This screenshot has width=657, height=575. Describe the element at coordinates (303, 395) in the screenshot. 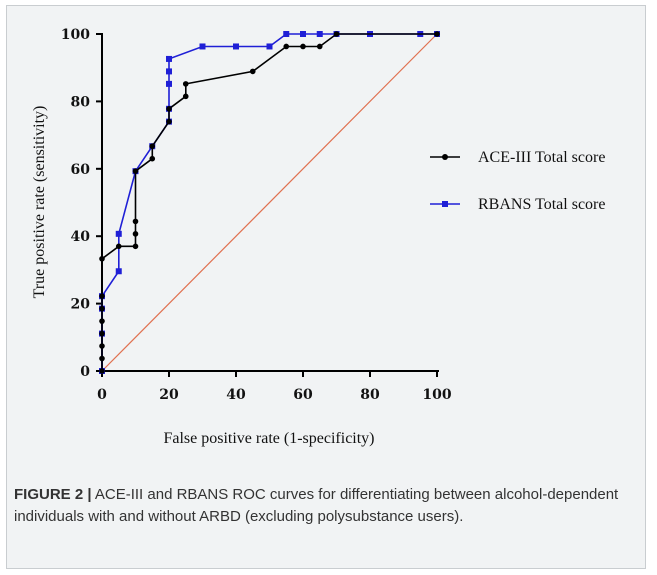

I see `x-tick-label: 60` at that location.